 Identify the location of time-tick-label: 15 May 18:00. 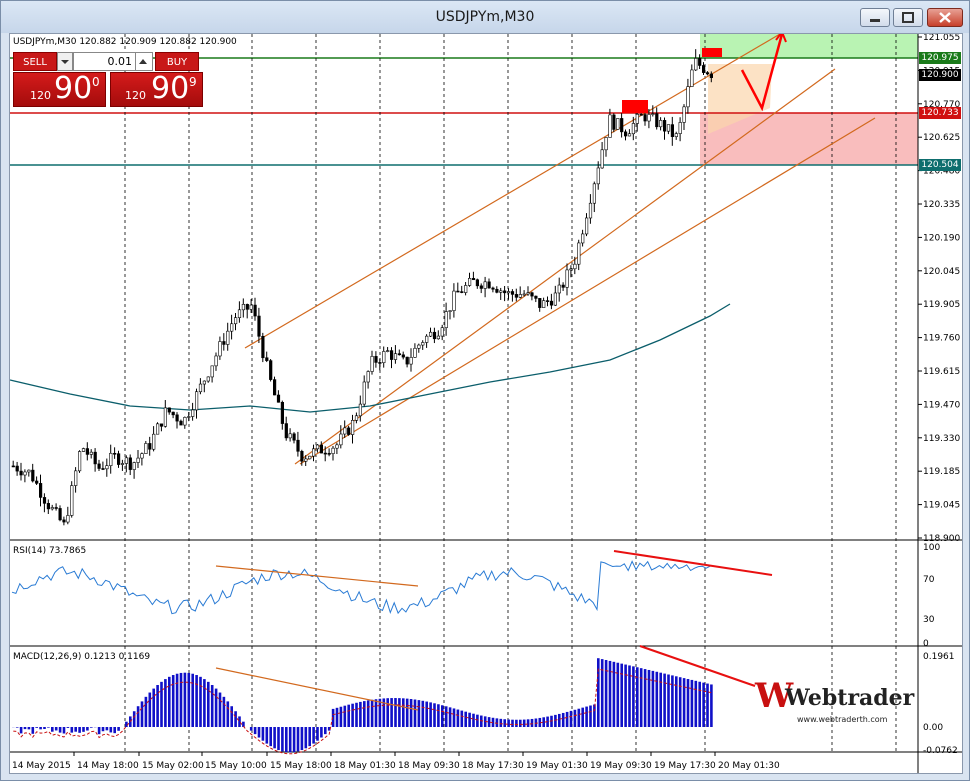
(301, 766).